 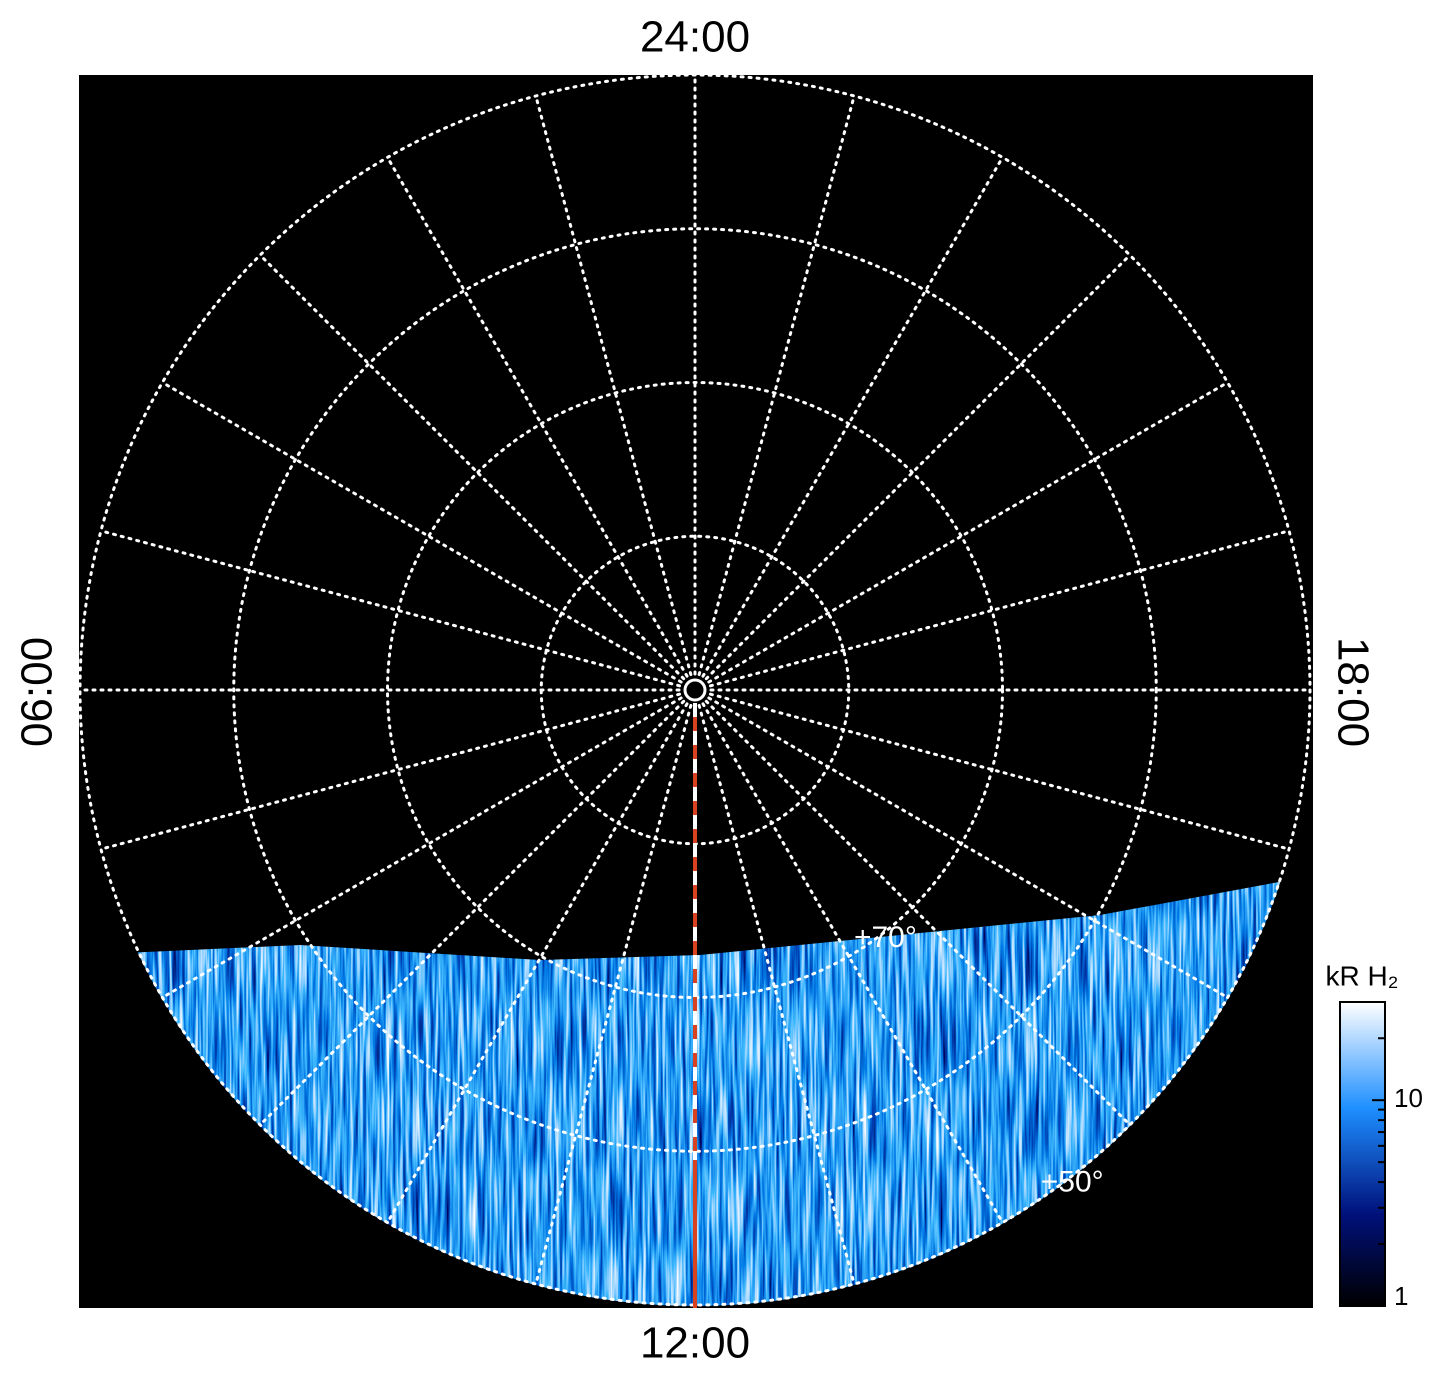 I want to click on colorbar-title: kR H₂, so click(x=1361, y=975).